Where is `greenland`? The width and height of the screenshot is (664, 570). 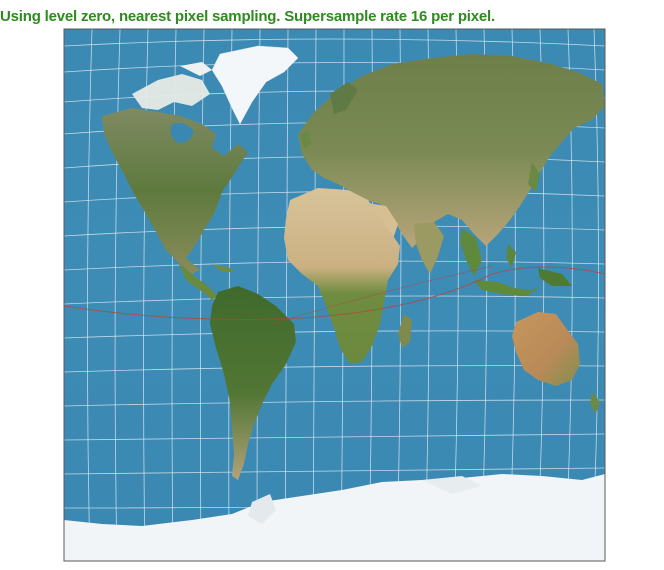 greenland is located at coordinates (255, 85).